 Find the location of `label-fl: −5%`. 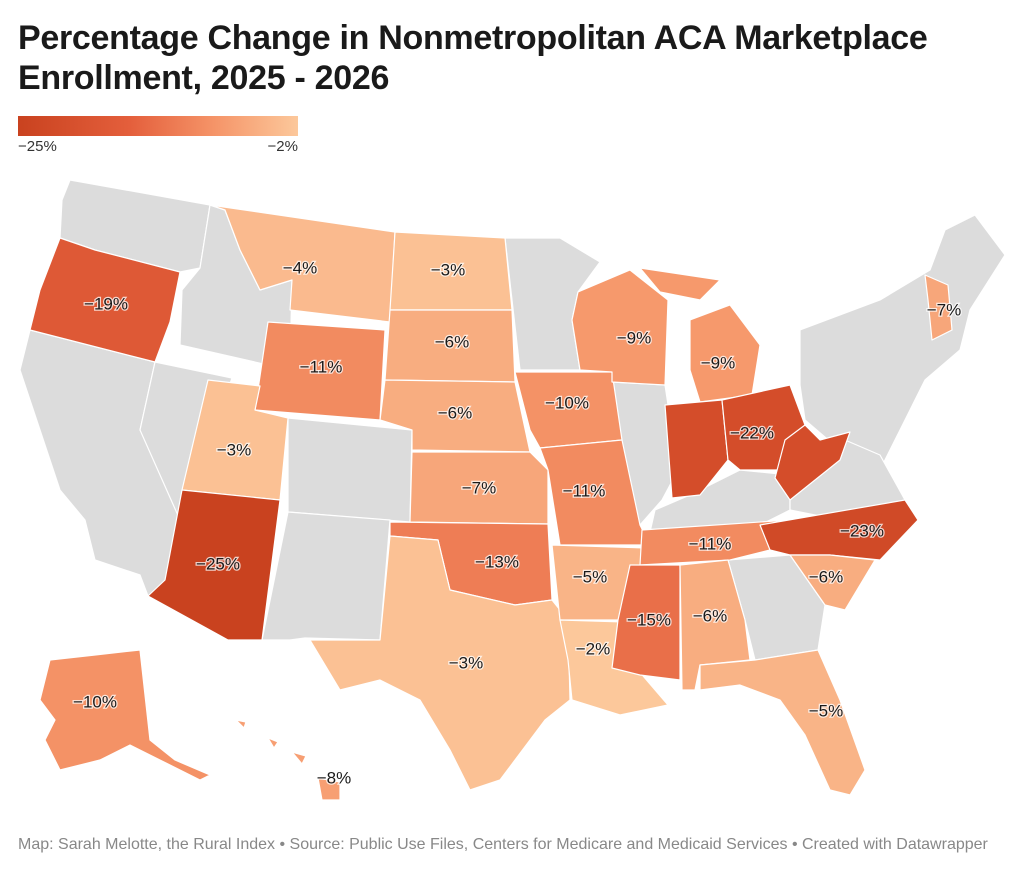

label-fl: −5% is located at coordinates (826, 710).